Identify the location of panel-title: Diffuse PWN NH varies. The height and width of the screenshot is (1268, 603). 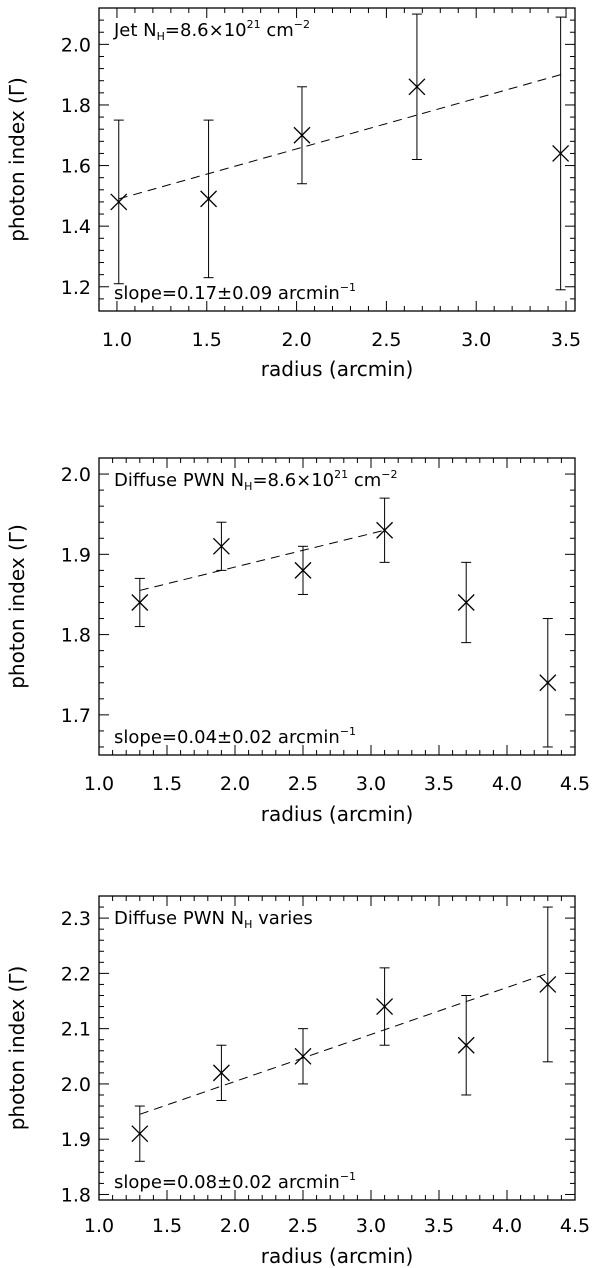
(213, 919).